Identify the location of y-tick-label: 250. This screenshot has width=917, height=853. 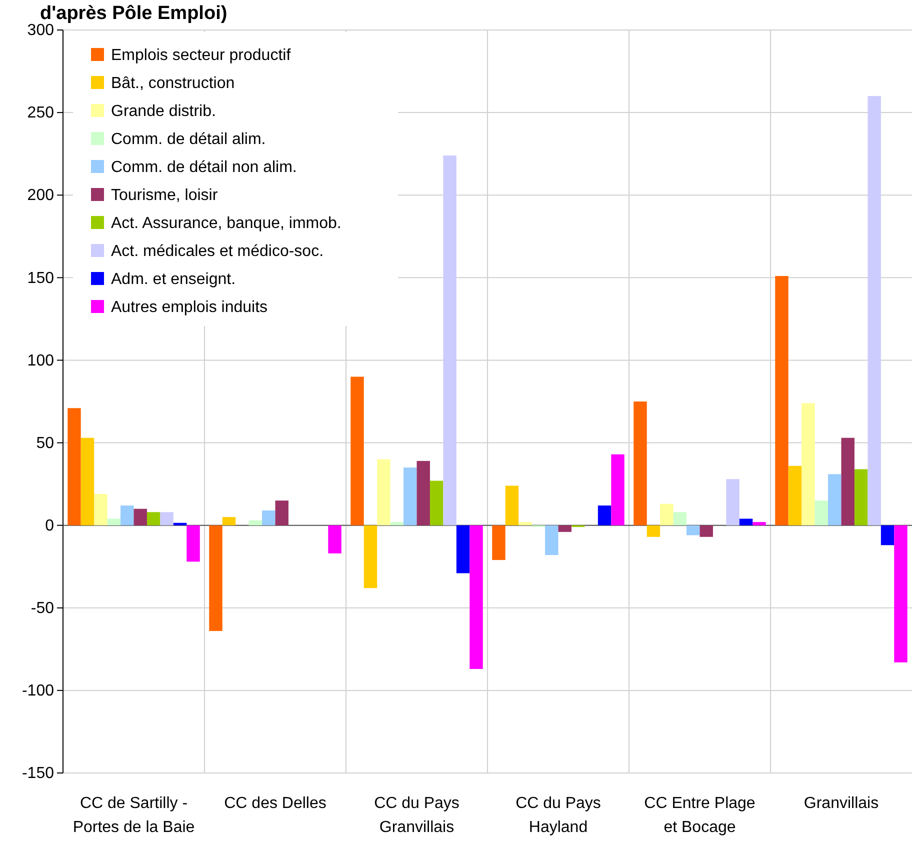
(40, 113).